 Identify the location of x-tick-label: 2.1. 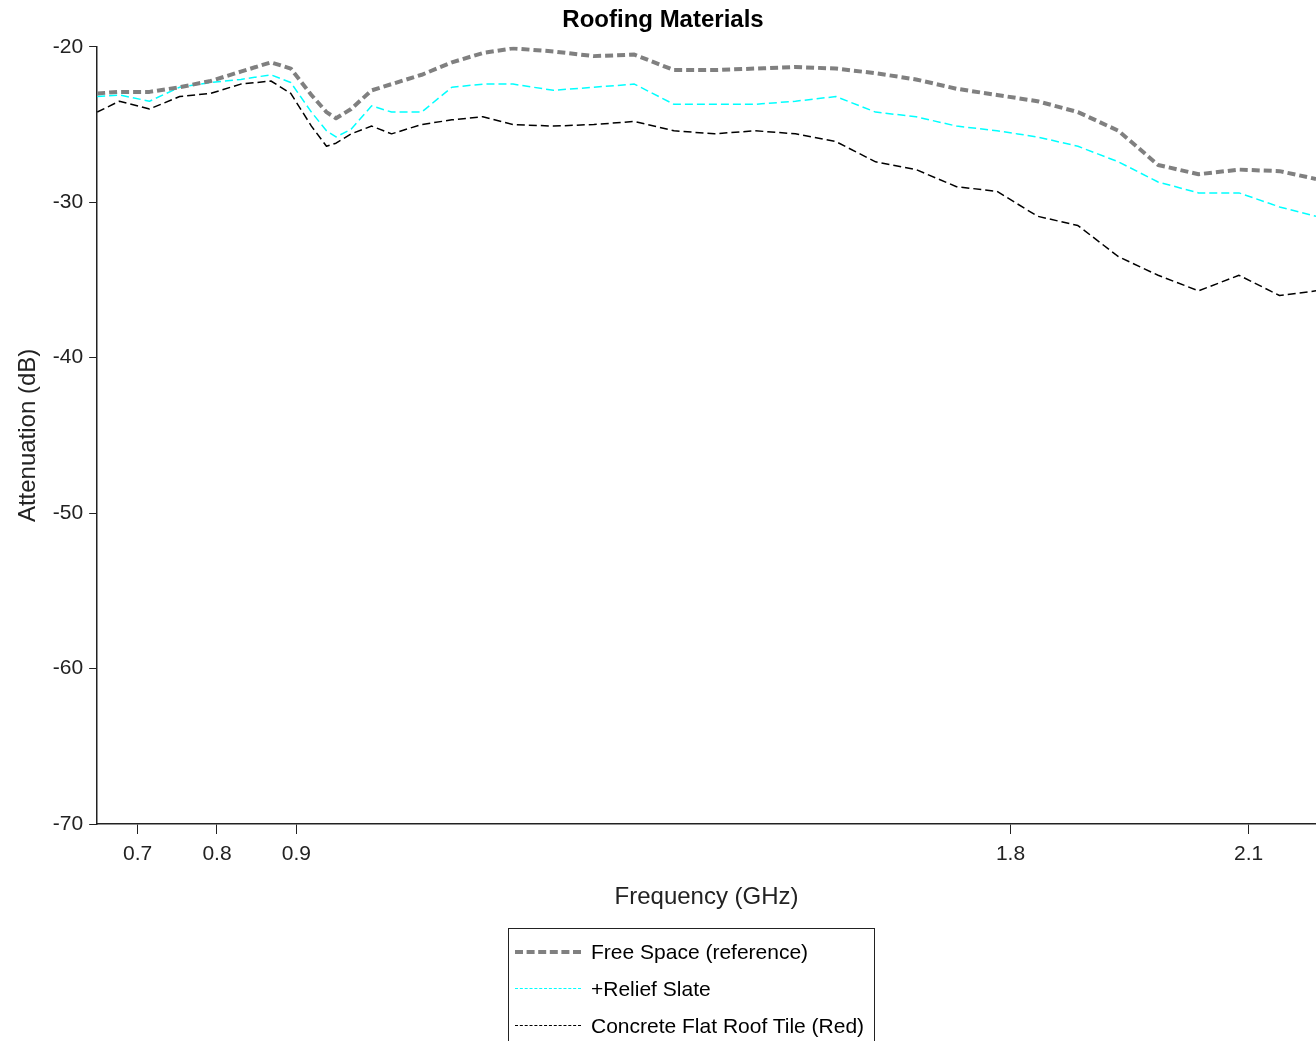
(1248, 853).